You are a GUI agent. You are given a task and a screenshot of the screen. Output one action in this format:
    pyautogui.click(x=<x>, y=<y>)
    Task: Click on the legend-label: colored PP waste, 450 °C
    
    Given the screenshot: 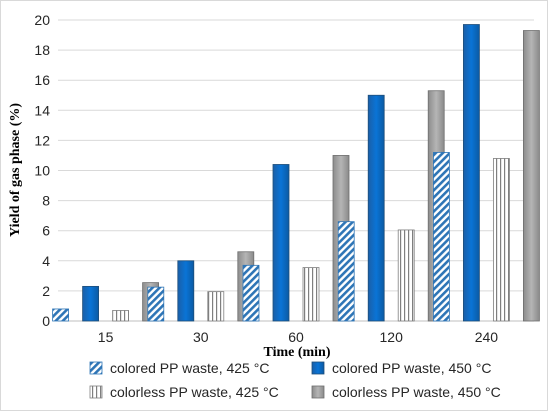 What is the action you would take?
    pyautogui.click(x=411, y=368)
    